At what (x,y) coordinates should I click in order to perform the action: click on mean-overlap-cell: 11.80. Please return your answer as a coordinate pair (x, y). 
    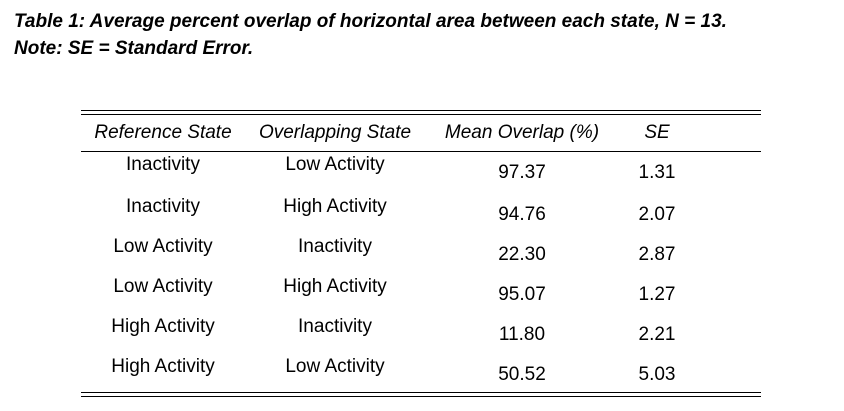
    Looking at the image, I should click on (522, 334).